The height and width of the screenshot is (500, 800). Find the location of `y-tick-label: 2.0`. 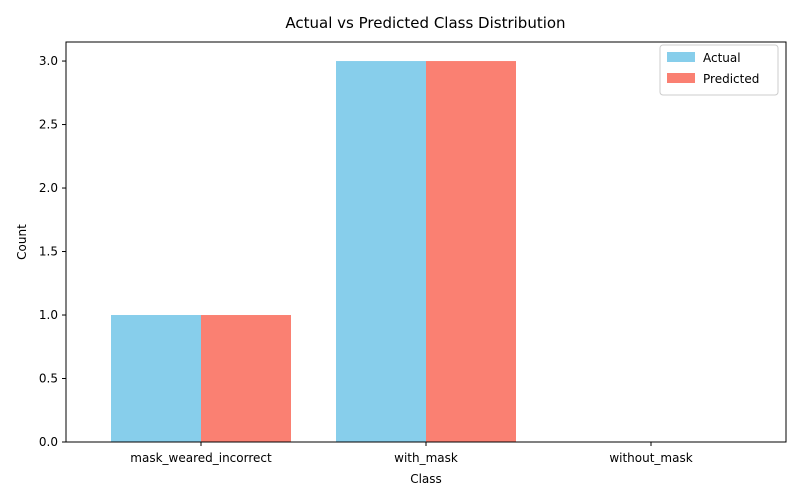

y-tick-label: 2.0 is located at coordinates (48, 188).